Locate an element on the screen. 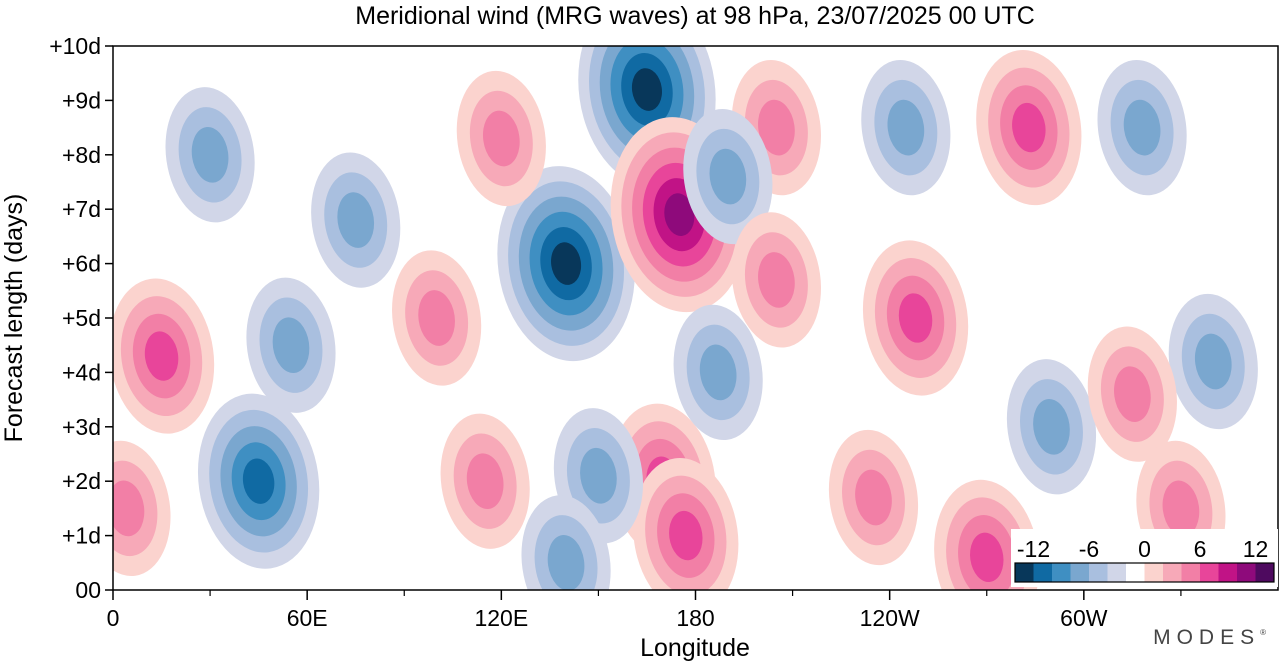  y-tick-label: +7d is located at coordinates (81, 209).